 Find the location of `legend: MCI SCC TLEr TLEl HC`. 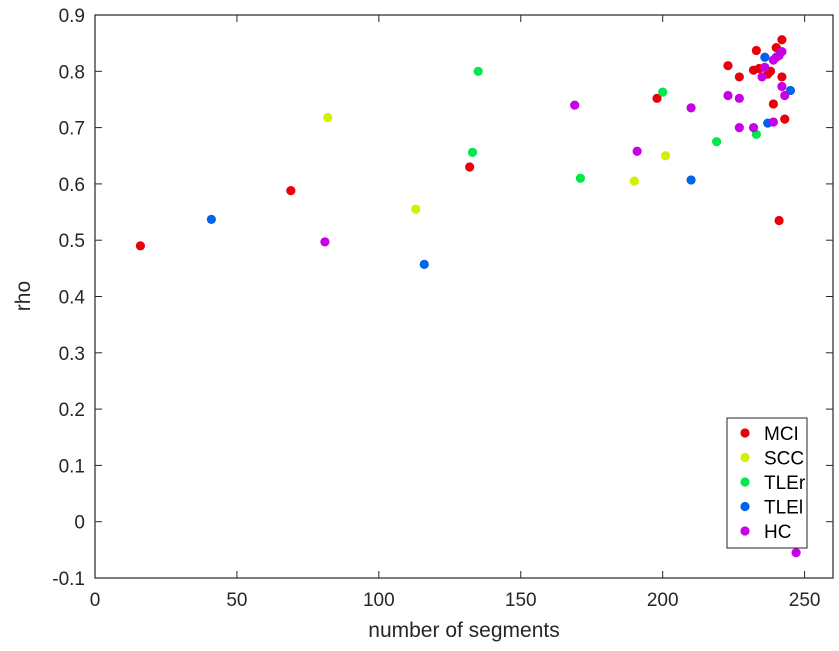

legend: MCI SCC TLEr TLEl HC is located at coordinates (767, 483).